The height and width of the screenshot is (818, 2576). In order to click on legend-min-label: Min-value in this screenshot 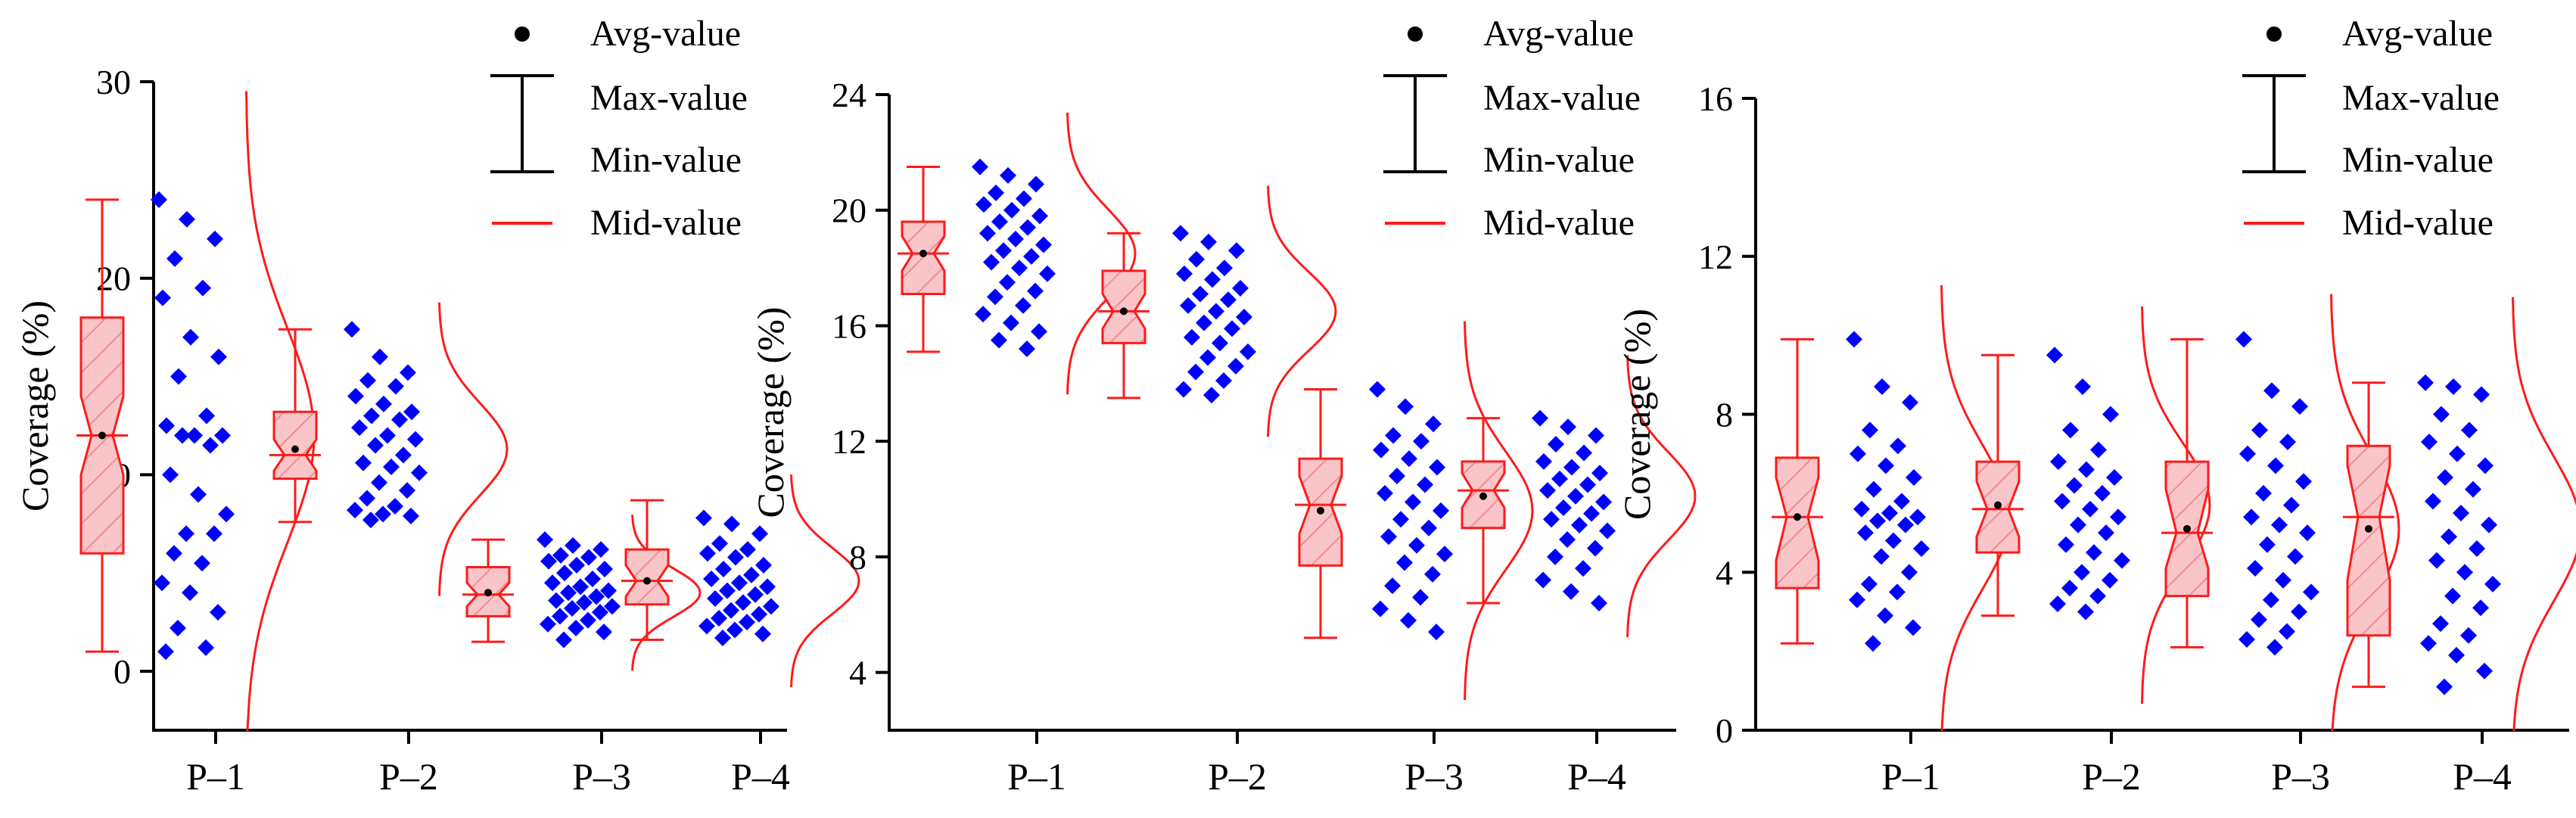, I will do `click(666, 160)`.